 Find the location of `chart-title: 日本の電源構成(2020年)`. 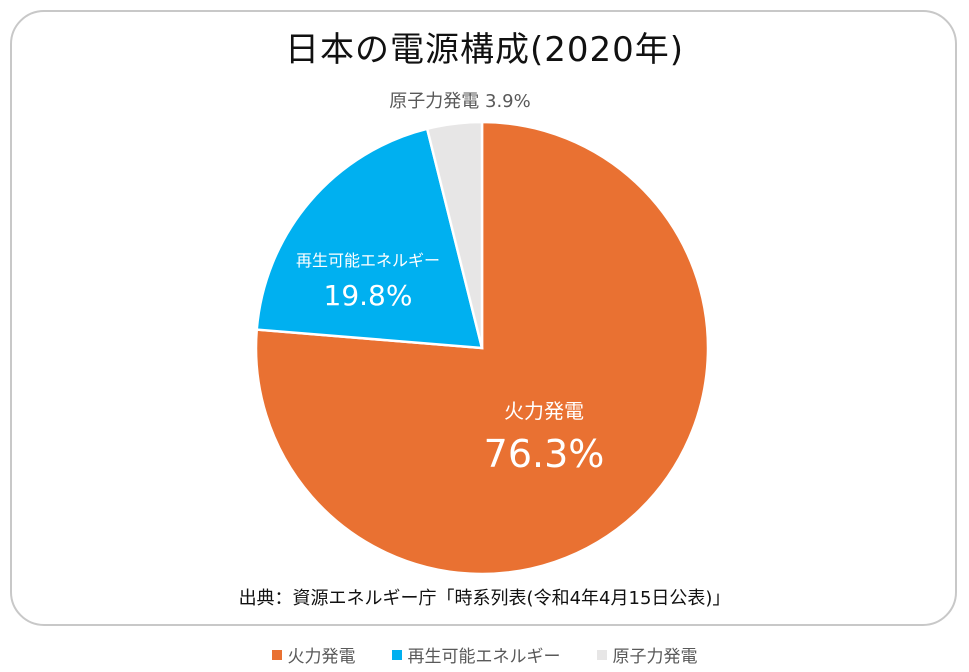

chart-title: 日本の電源構成(2020年) is located at coordinates (484, 50).